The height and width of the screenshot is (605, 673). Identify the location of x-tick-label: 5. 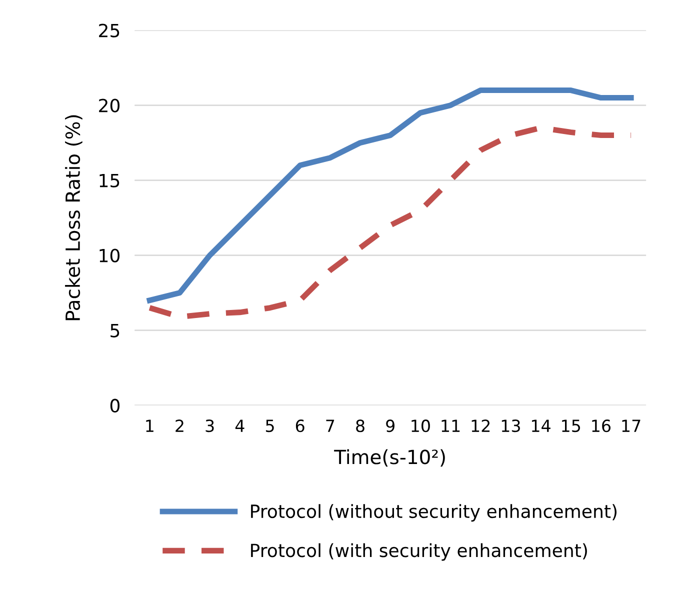
(270, 426).